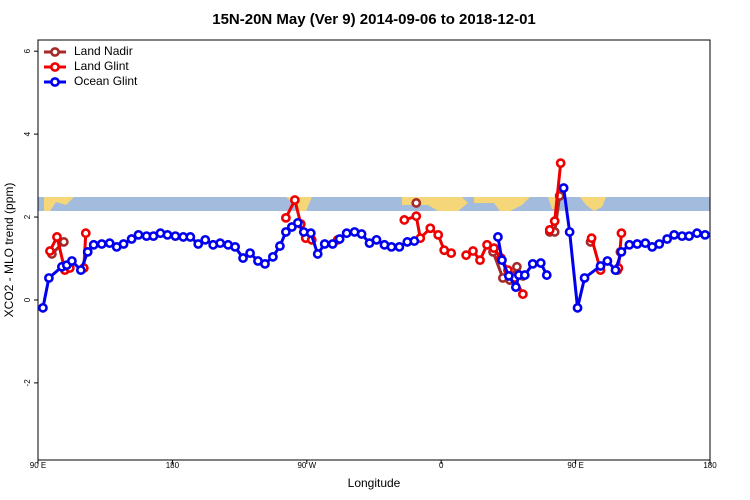  What do you see at coordinates (441, 465) in the screenshot?
I see `x-tick-label: 0` at bounding box center [441, 465].